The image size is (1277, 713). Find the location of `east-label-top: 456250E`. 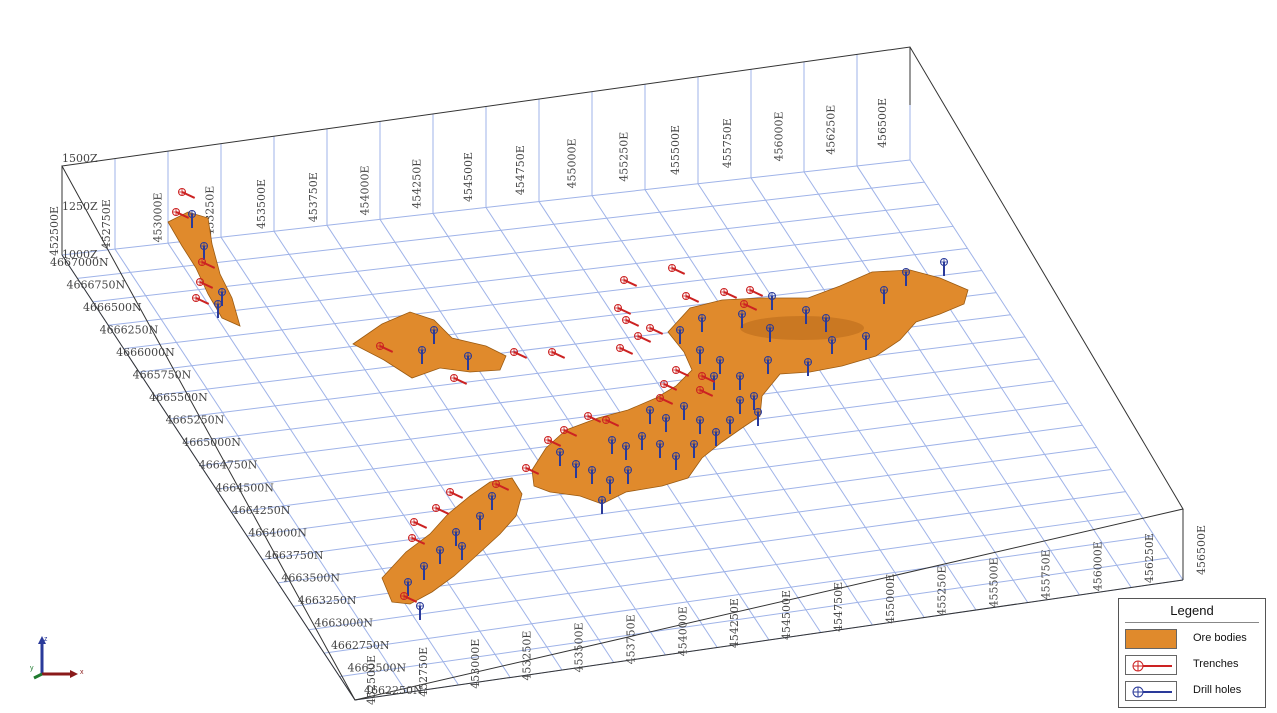

east-label-top: 456250E is located at coordinates (830, 130).